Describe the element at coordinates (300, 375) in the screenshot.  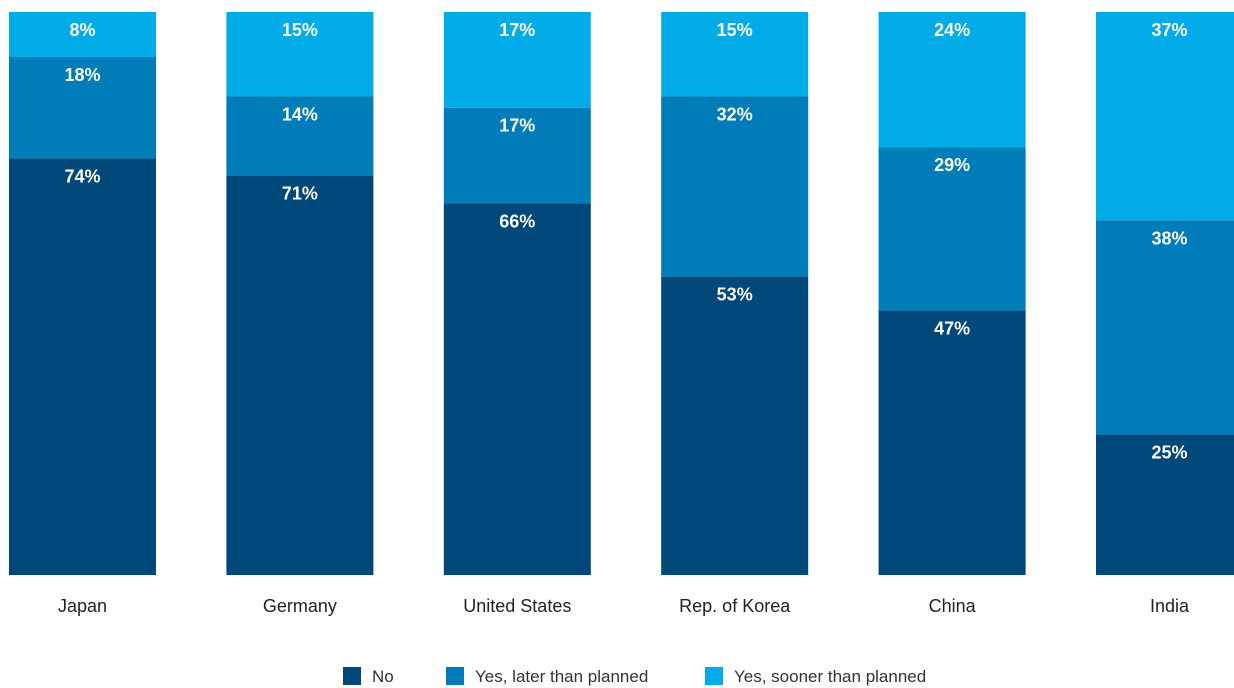
I see `bar-segment-germany-s0` at that location.